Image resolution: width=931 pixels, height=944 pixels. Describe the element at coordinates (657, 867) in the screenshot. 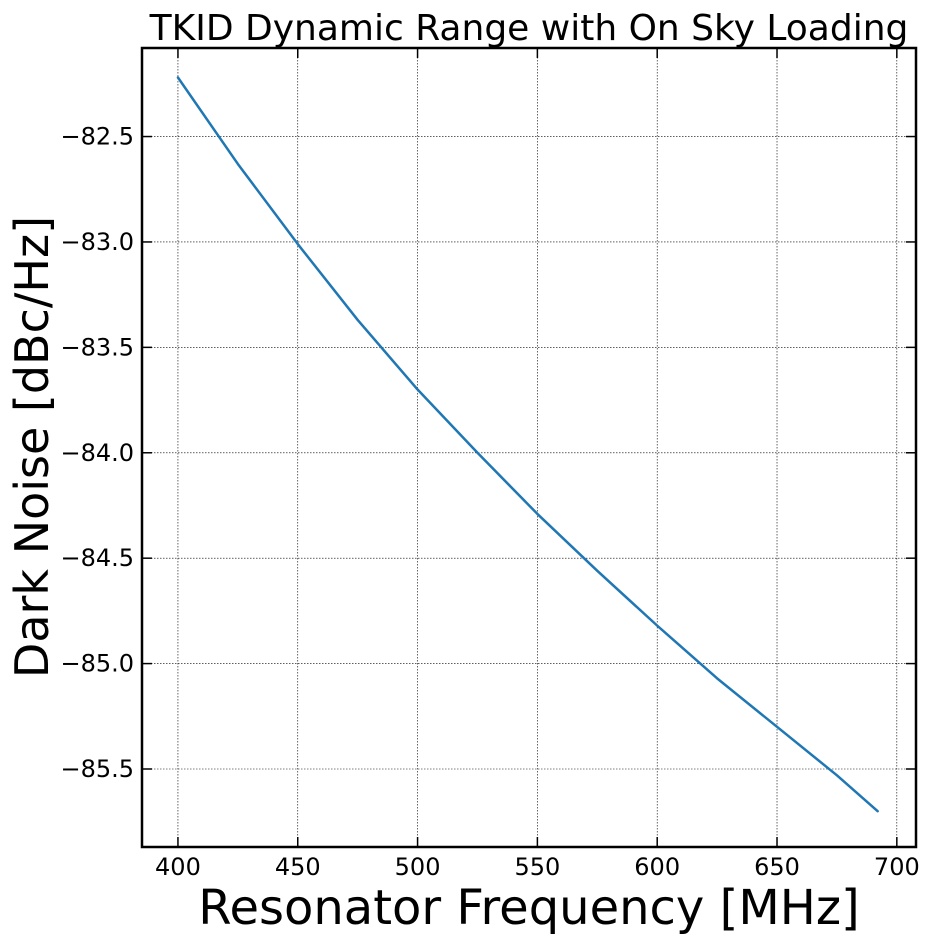

I see `x-tick-label: 600` at that location.